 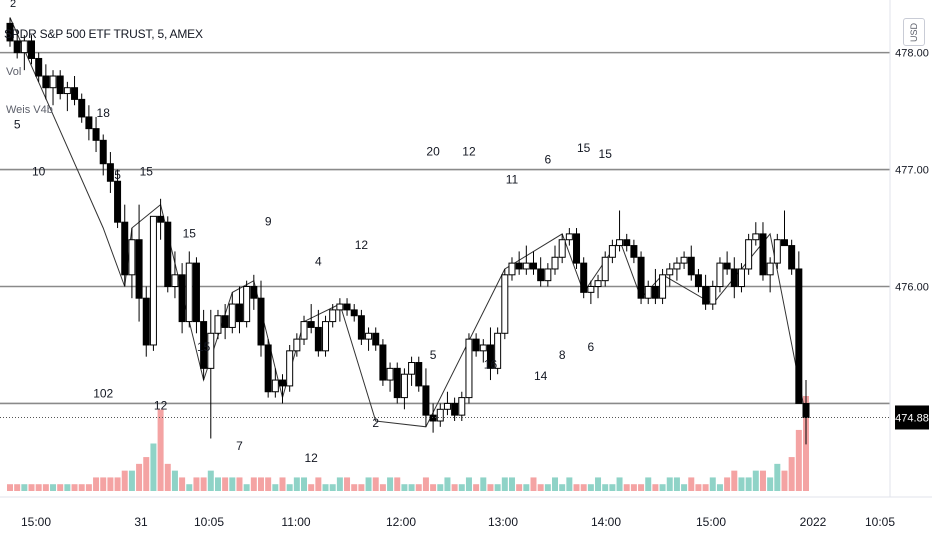 What do you see at coordinates (147, 171) in the screenshot?
I see `weis-volume-label: 15` at bounding box center [147, 171].